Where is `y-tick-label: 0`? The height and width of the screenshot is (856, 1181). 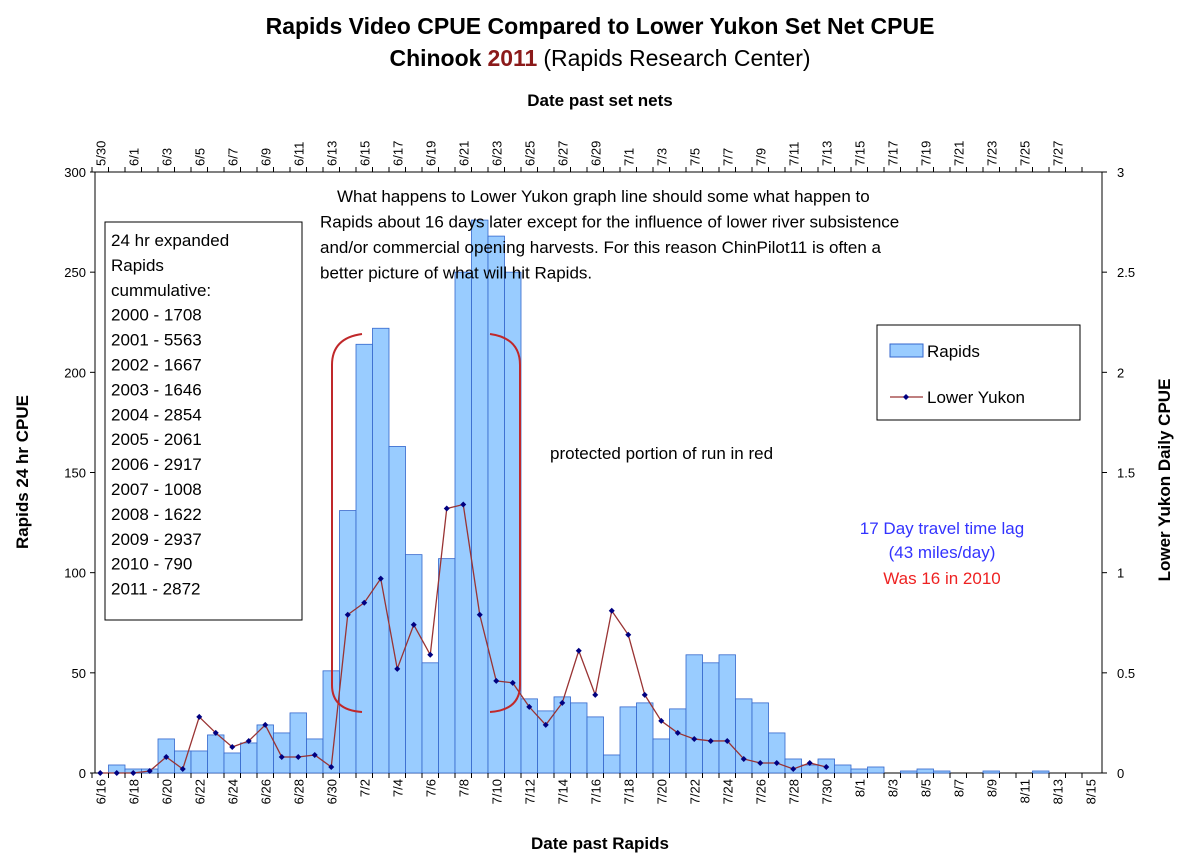 y-tick-label: 0 is located at coordinates (82, 773).